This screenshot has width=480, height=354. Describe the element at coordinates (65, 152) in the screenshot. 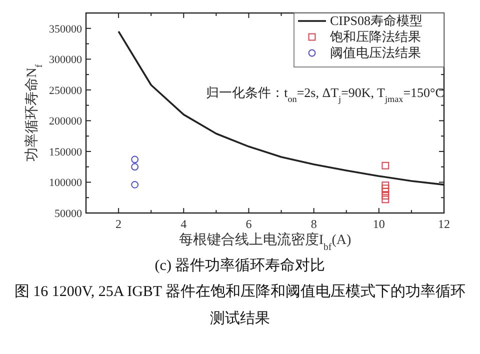

I see `y-tick-label: 150000` at that location.